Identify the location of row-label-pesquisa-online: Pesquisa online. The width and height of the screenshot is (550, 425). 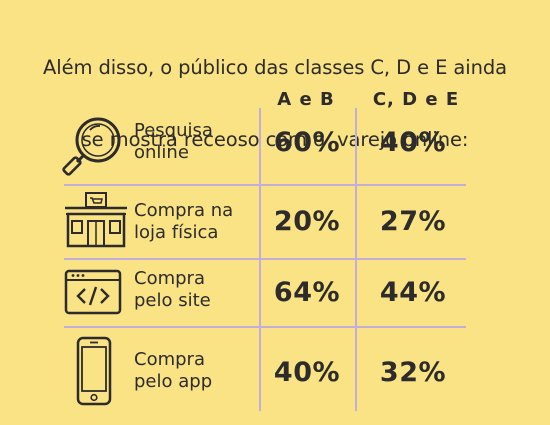
(194, 142).